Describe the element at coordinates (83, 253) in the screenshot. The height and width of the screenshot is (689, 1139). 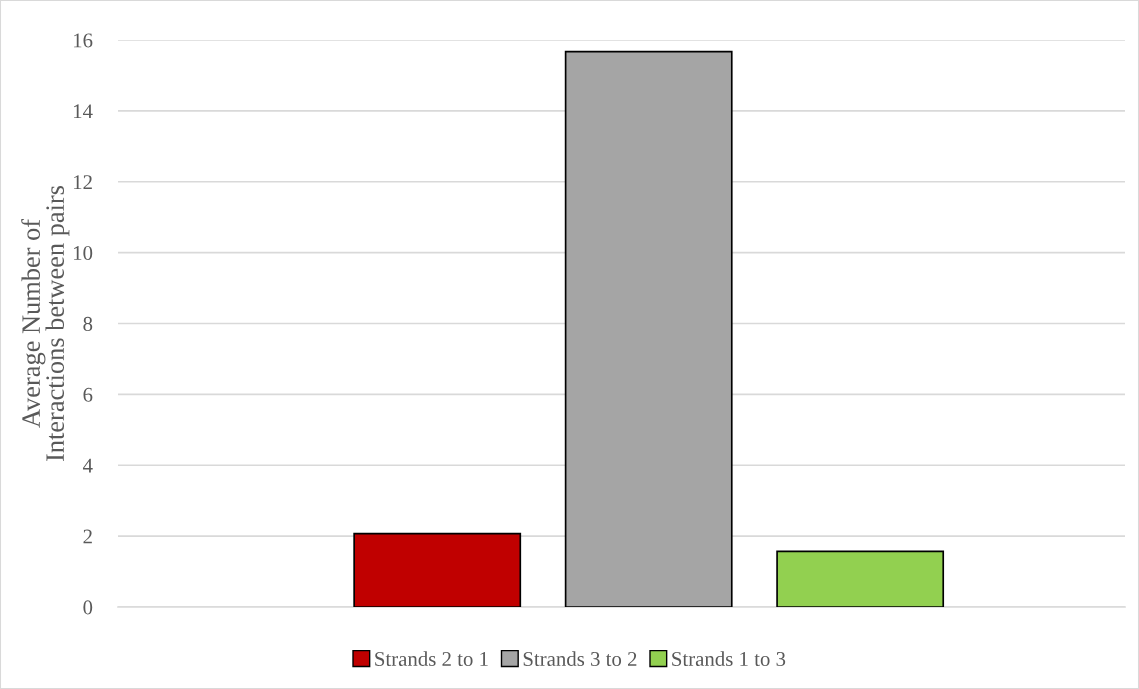
I see `y-tick-label: 10` at that location.